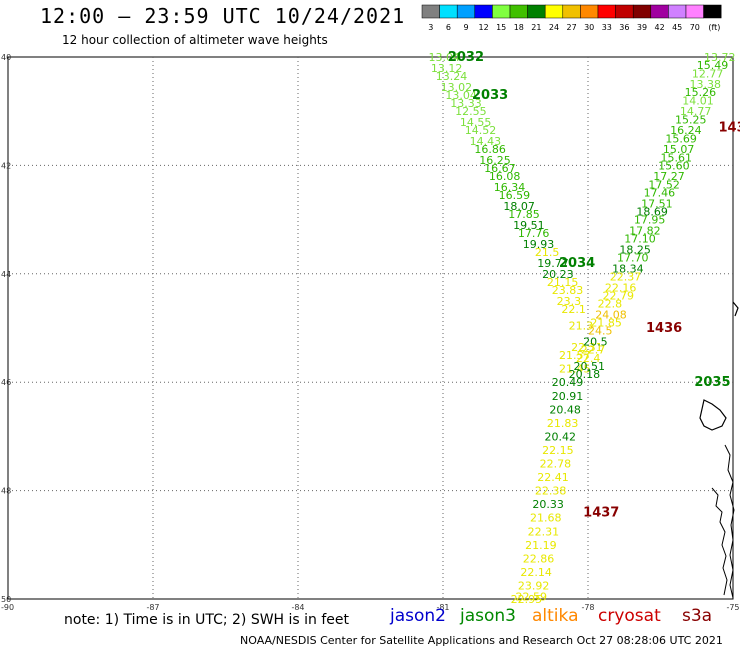 The image size is (740, 650). What do you see at coordinates (669, 176) in the screenshot?
I see `wave-height-label: 17.27` at bounding box center [669, 176].